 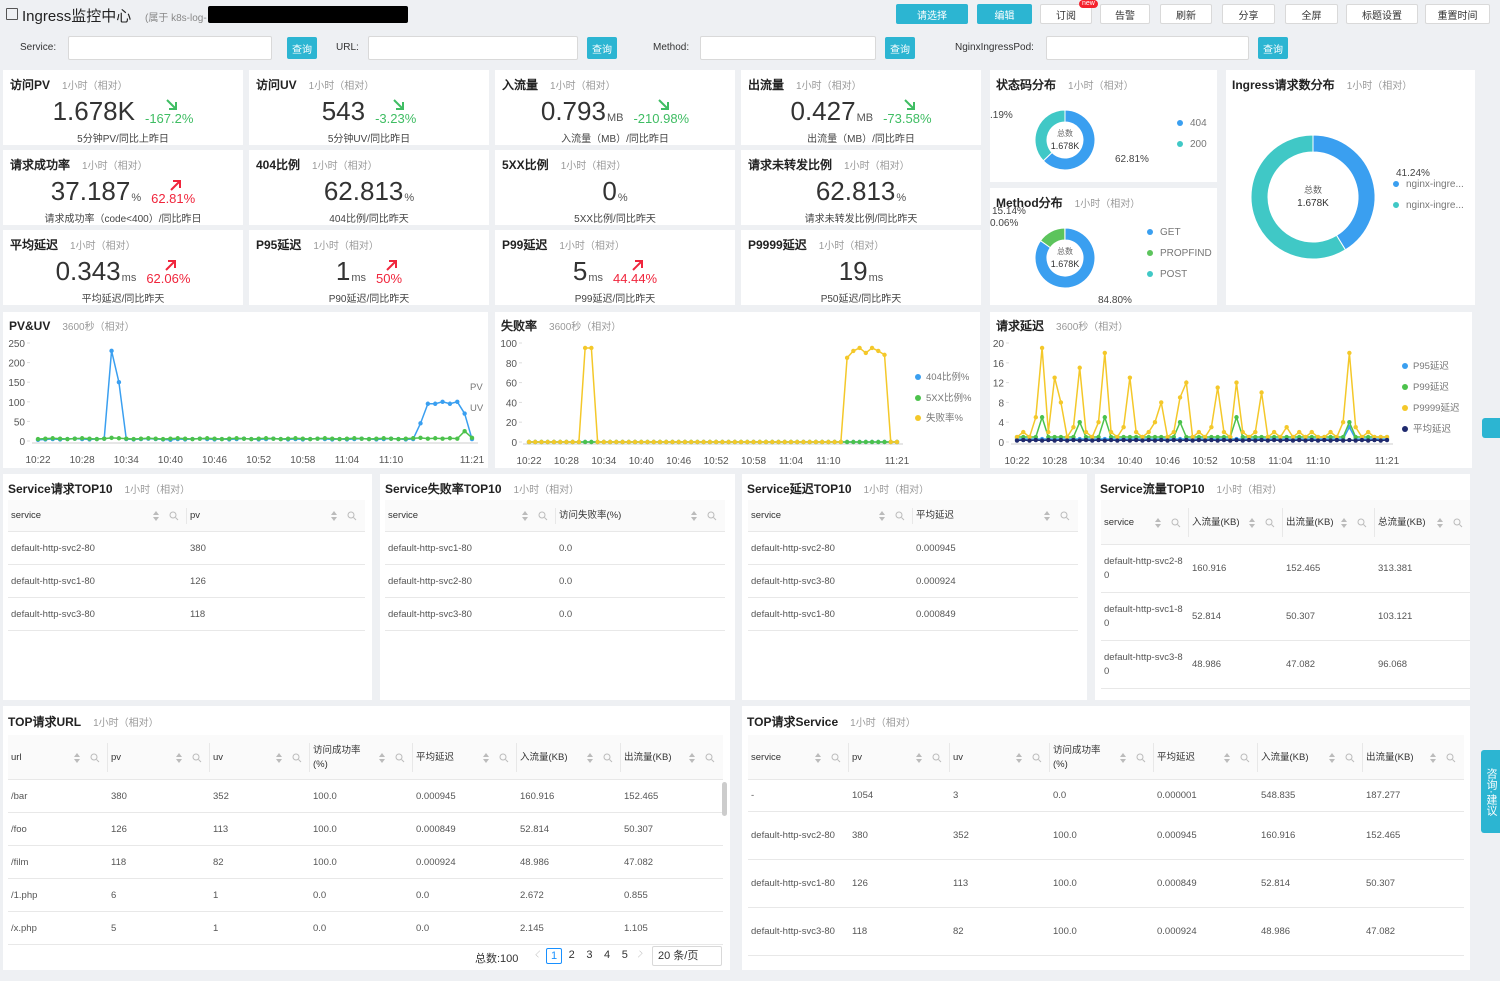 What do you see at coordinates (1393, 664) in the screenshot?
I see `cell-text: 96.068` at bounding box center [1393, 664].